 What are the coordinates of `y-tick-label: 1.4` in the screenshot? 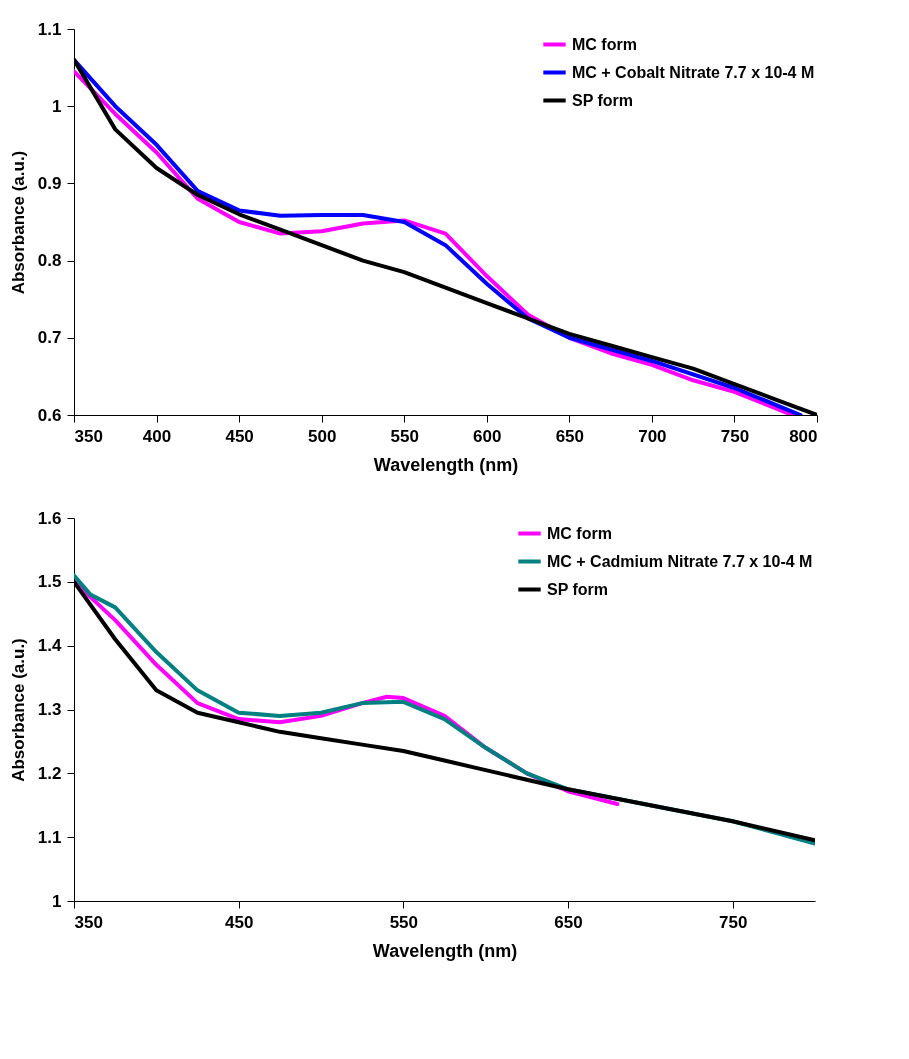 It's located at (50, 646).